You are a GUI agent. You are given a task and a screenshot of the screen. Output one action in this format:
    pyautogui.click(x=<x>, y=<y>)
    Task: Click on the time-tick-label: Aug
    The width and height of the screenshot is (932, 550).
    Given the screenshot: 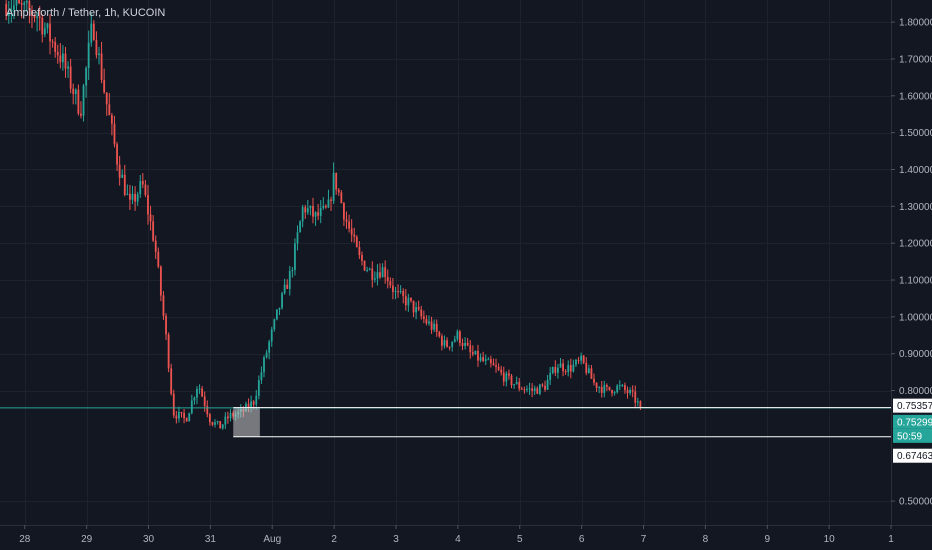 What is the action you would take?
    pyautogui.click(x=272, y=539)
    